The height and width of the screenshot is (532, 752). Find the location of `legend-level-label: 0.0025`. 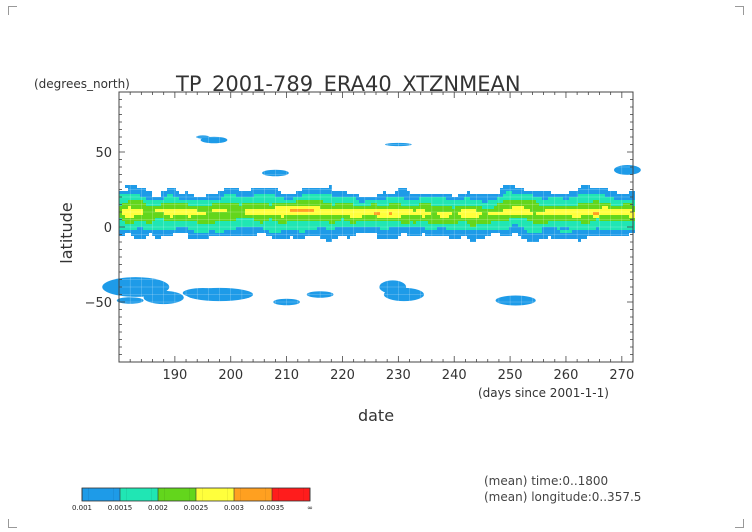

legend-level-label: 0.0025 is located at coordinates (196, 508).